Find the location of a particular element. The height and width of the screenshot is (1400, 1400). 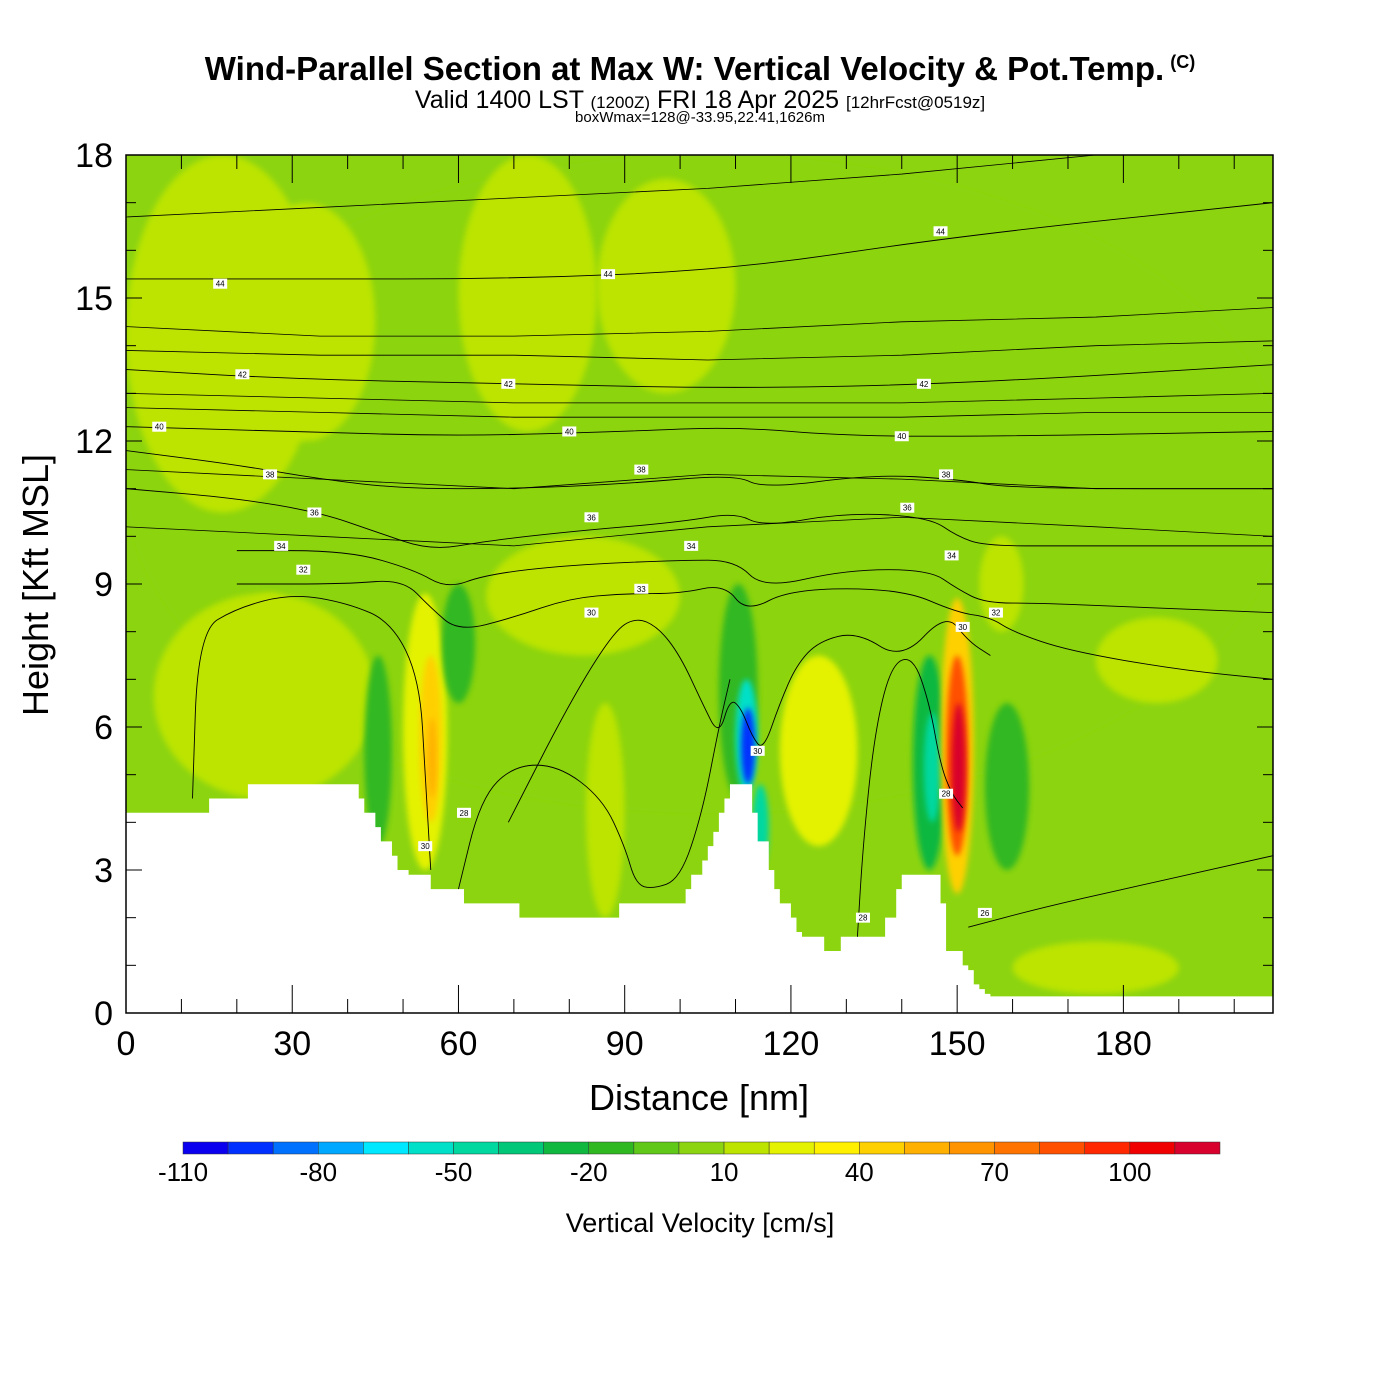

contour-label-23: 30 is located at coordinates (757, 750).